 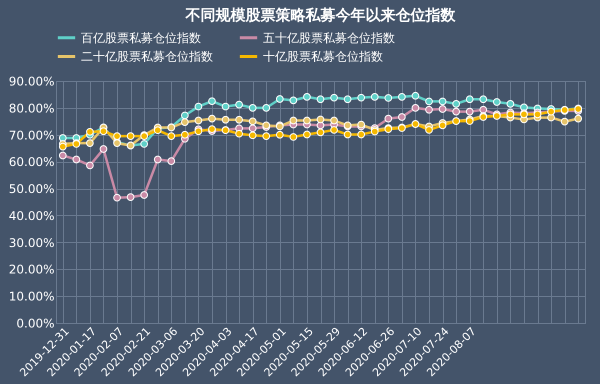 I want to click on legend-label: 百亿股票私募仓位指数, so click(x=141, y=37).